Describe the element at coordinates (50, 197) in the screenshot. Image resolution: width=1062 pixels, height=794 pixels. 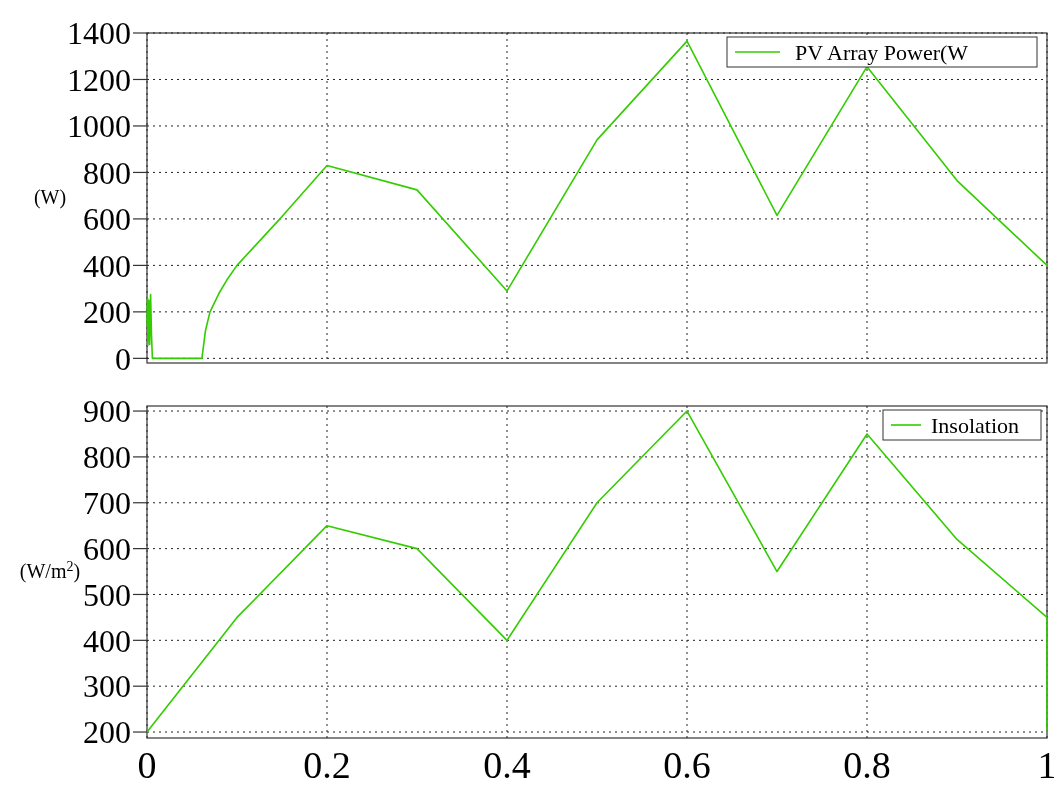
I see `y-axis-title: (W)` at that location.